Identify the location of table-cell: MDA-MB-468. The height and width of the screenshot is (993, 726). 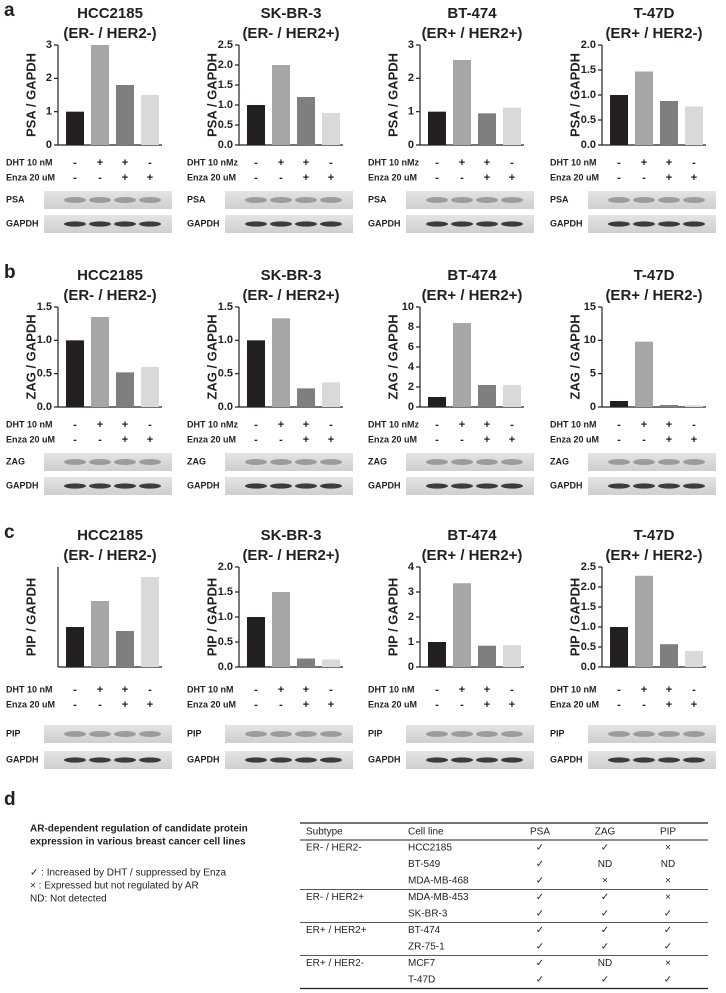
(438, 881).